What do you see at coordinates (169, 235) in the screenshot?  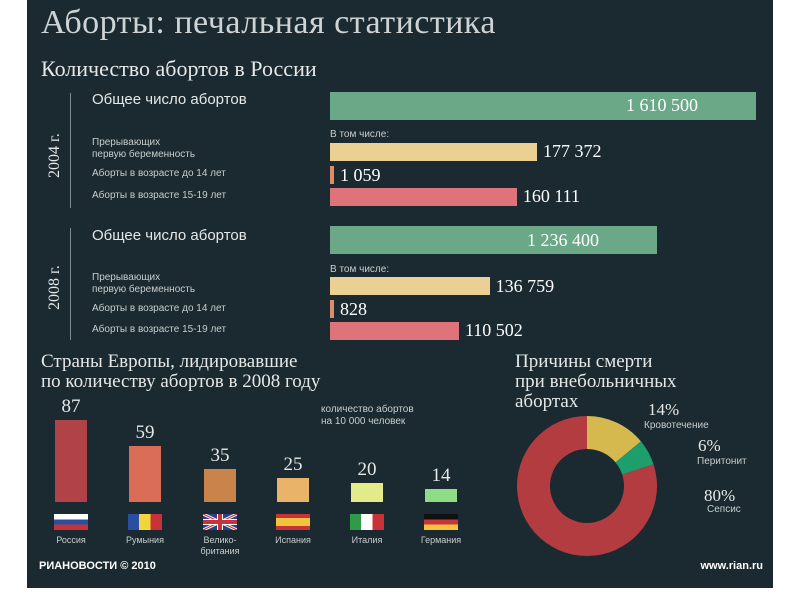 I see `label-total-2008: Общее число абортов` at bounding box center [169, 235].